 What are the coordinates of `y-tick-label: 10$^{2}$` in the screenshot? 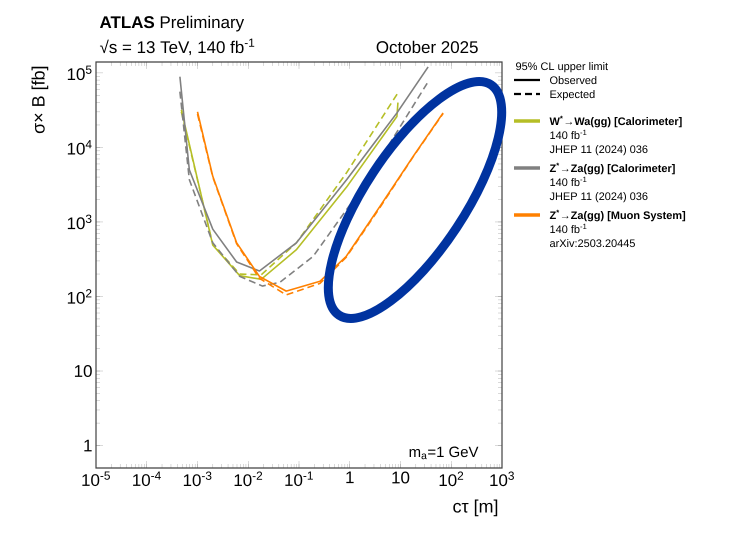 It's located at (80, 296).